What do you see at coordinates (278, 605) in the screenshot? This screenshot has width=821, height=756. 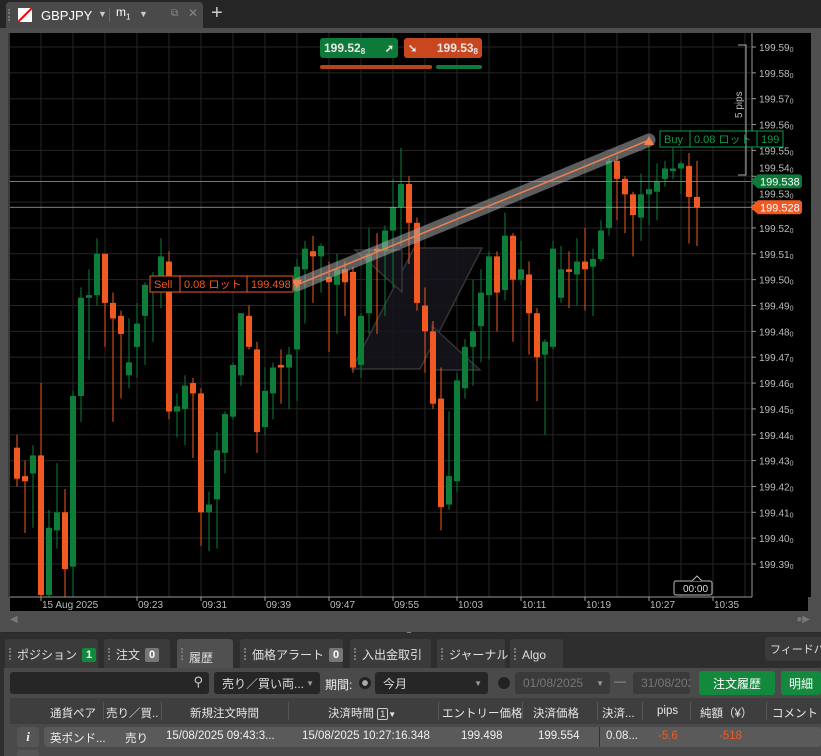 I see `time-tick-label: 09:39` at bounding box center [278, 605].